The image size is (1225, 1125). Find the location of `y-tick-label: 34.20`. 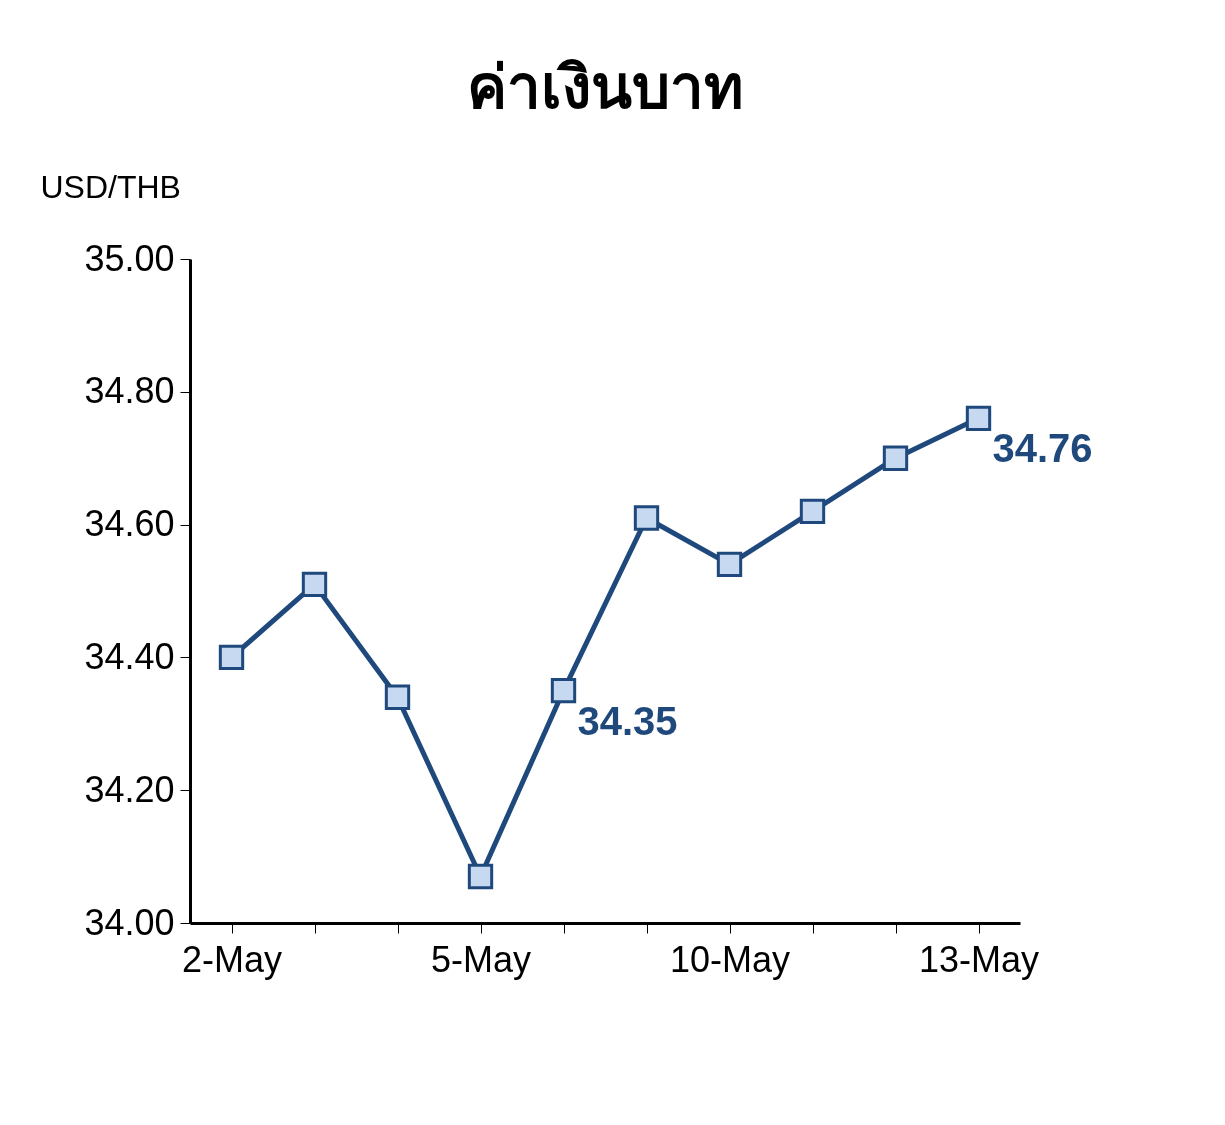

y-tick-label: 34.20 is located at coordinates (129, 789).